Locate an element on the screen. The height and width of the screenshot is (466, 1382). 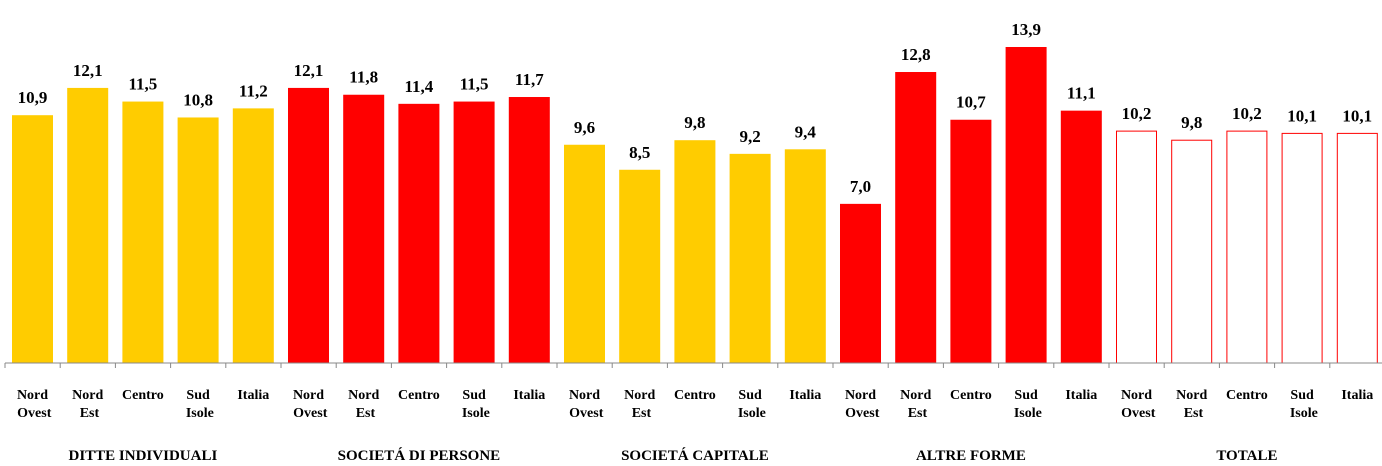
value-label: 9,4 is located at coordinates (806, 131).